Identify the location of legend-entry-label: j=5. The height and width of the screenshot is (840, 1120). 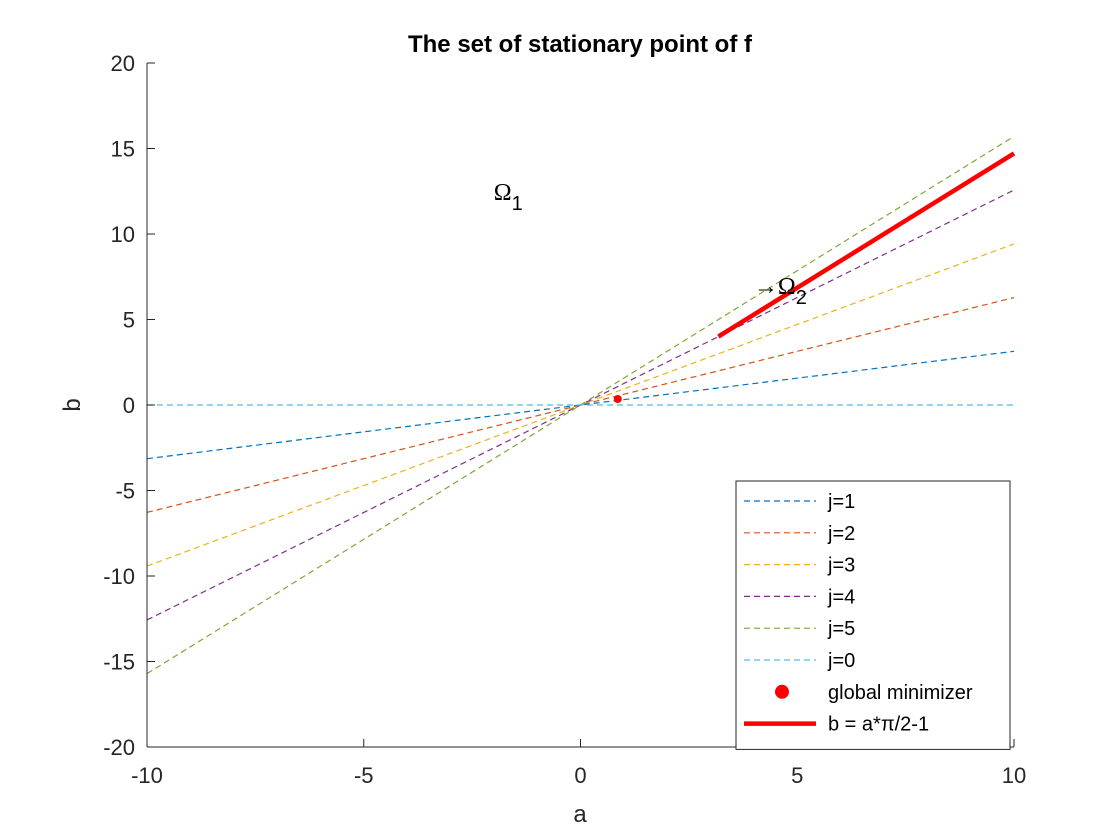
(841, 629).